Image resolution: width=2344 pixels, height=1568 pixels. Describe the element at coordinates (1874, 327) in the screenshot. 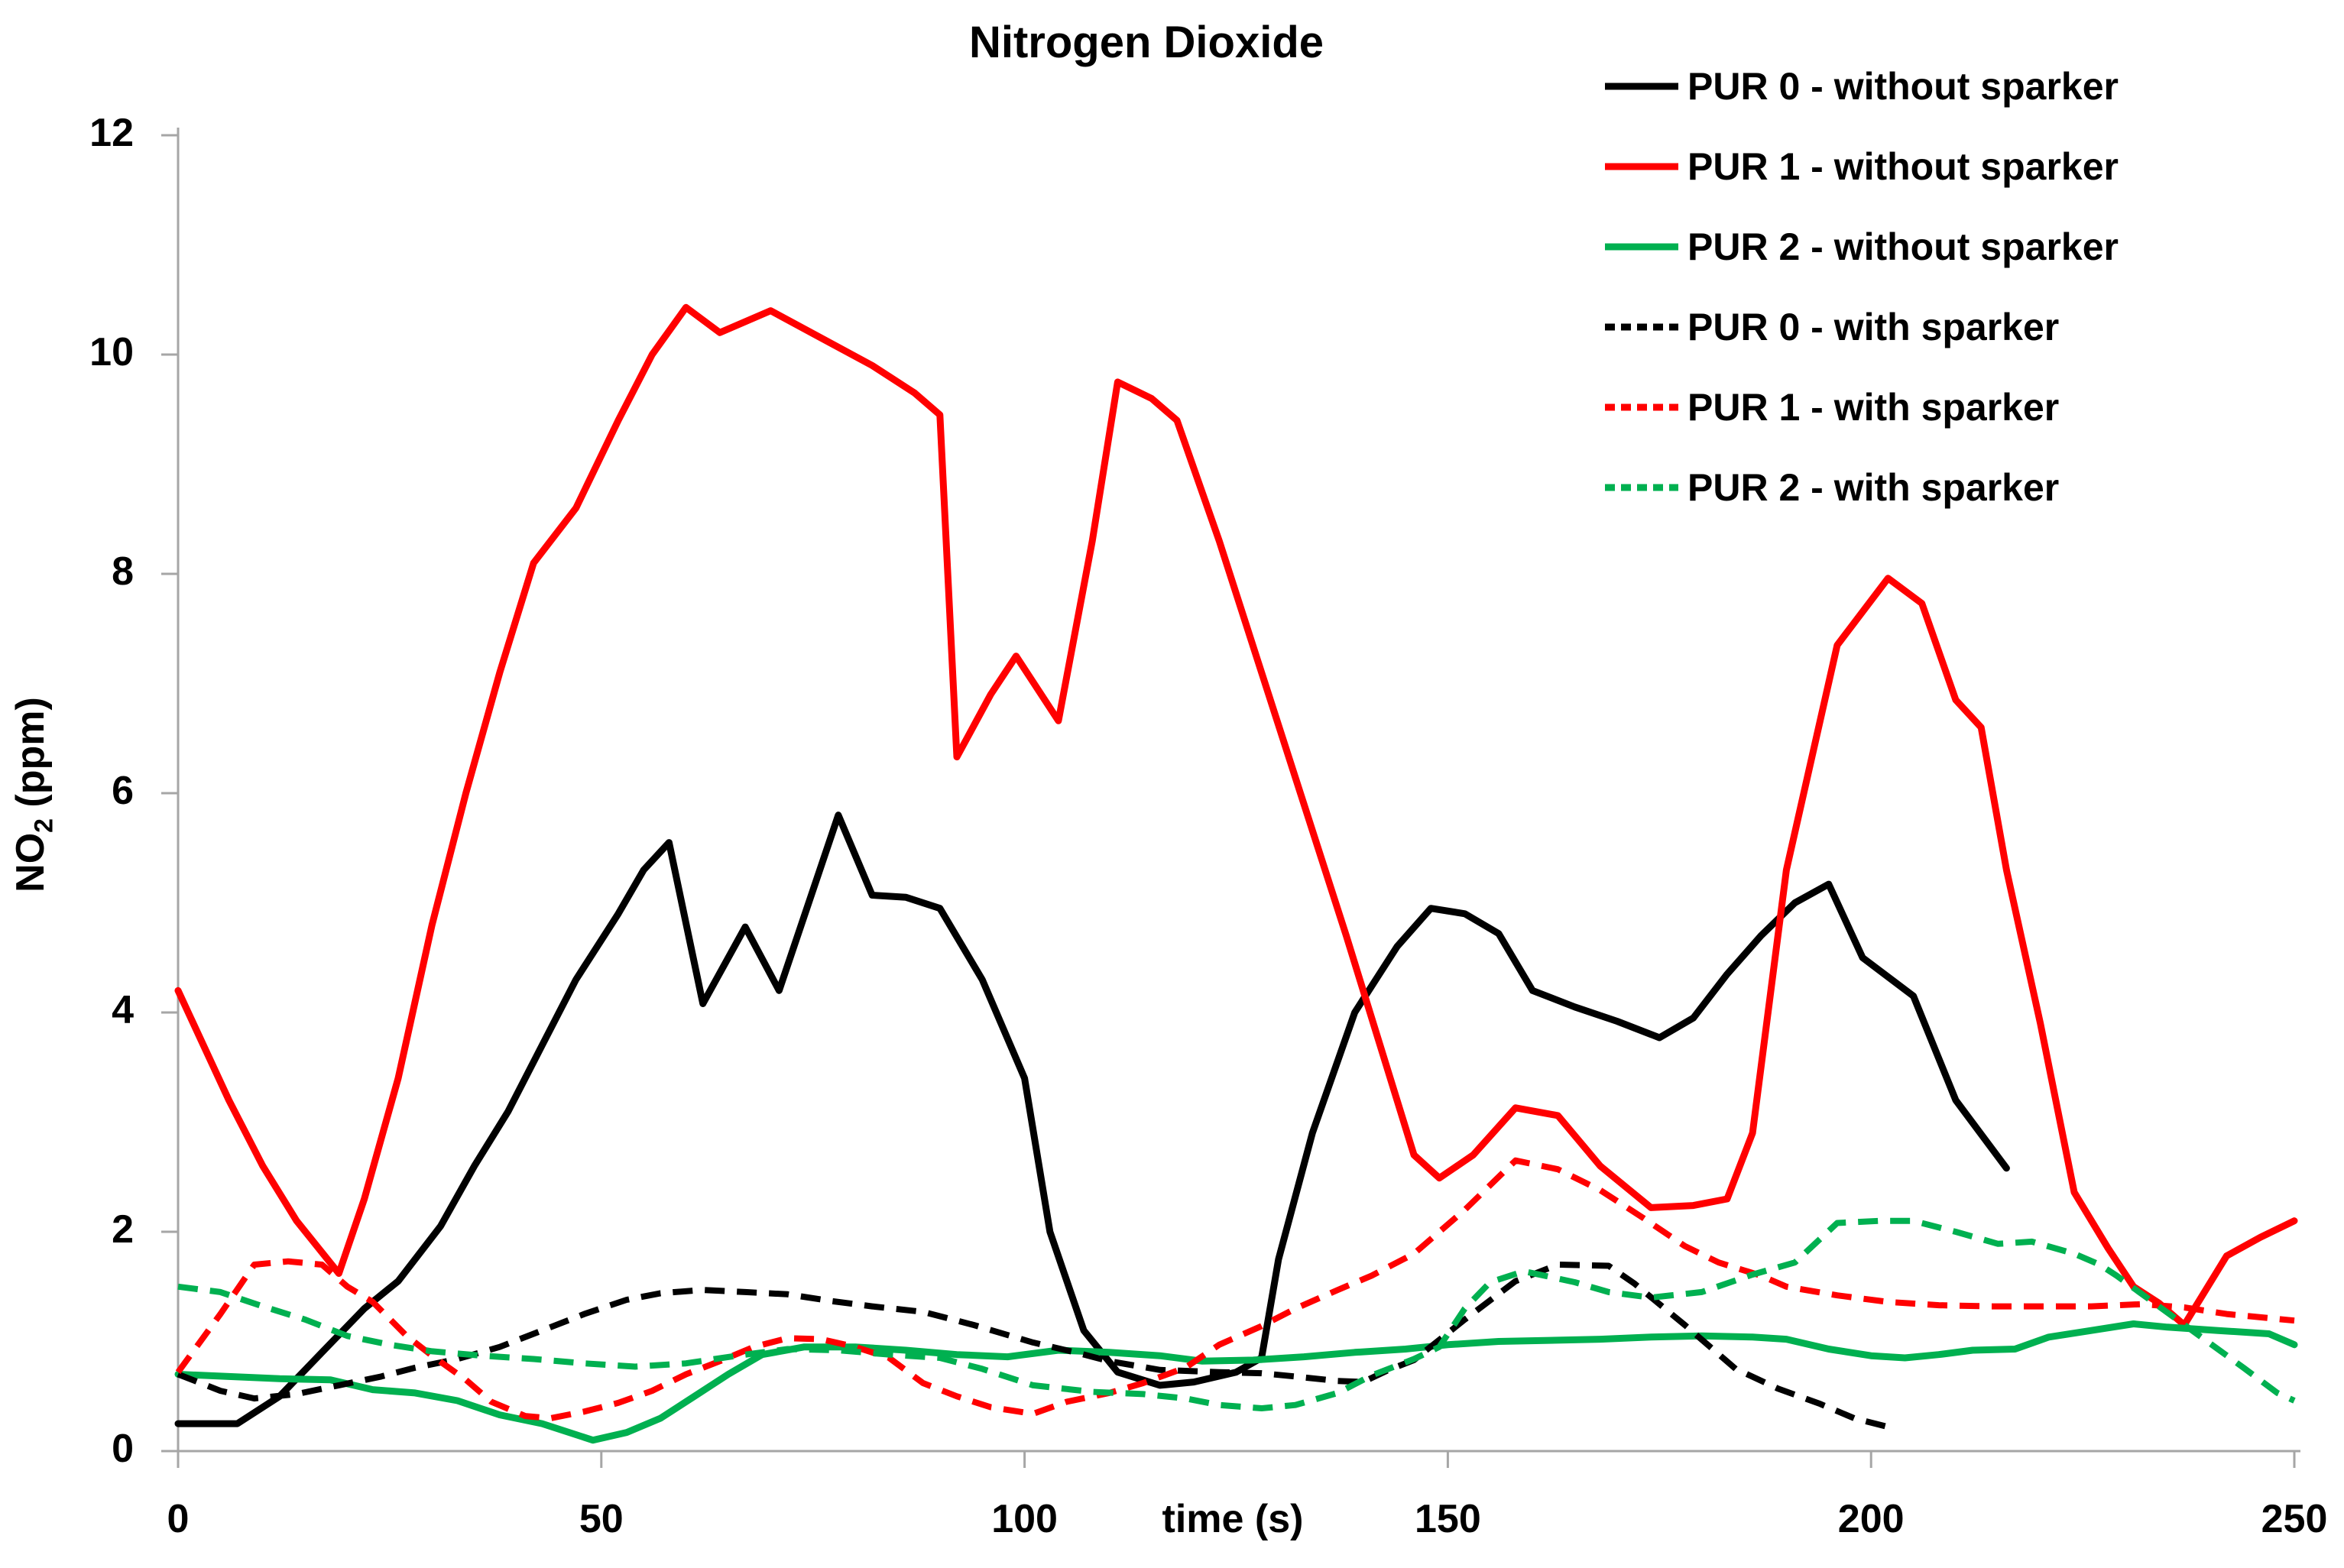

I see `legend-label: PUR 0 - with sparker` at that location.